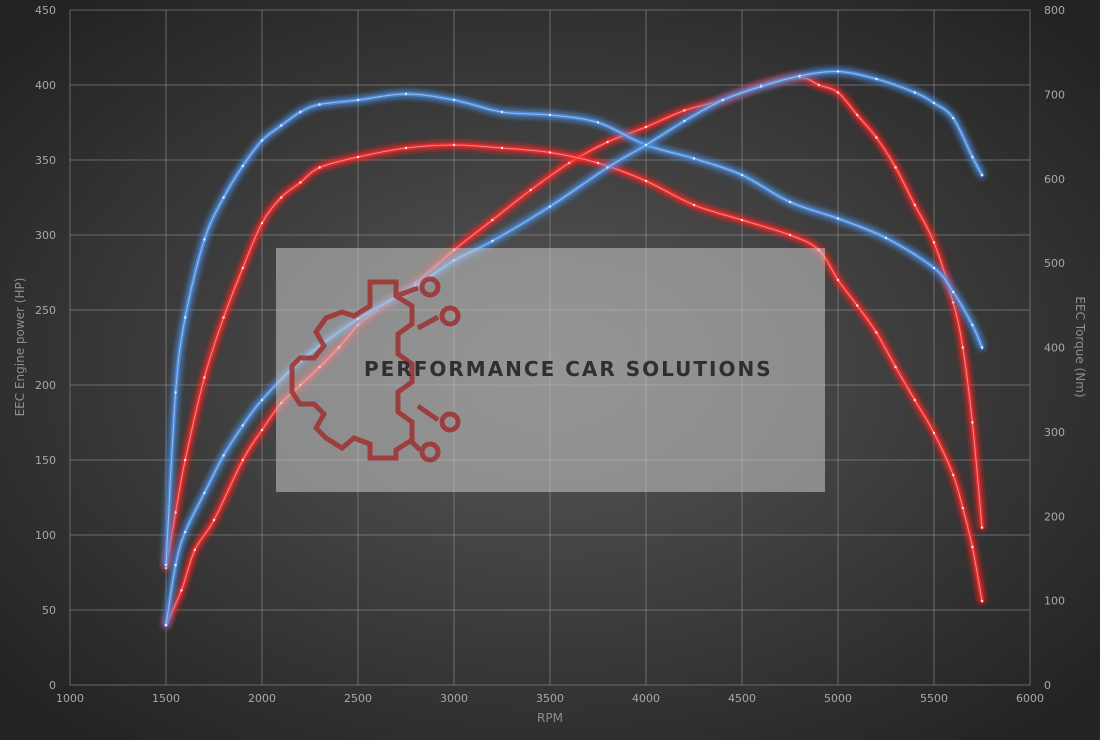 The height and width of the screenshot is (740, 1100). What do you see at coordinates (454, 698) in the screenshot?
I see `x-tick-label: 3000` at bounding box center [454, 698].